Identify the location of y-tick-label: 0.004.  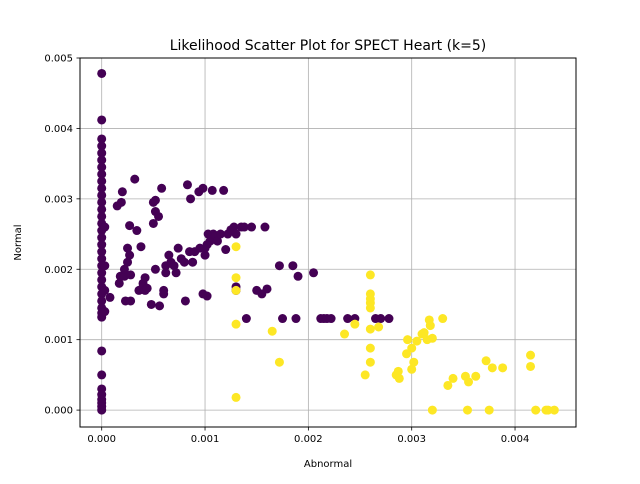
(58, 129).